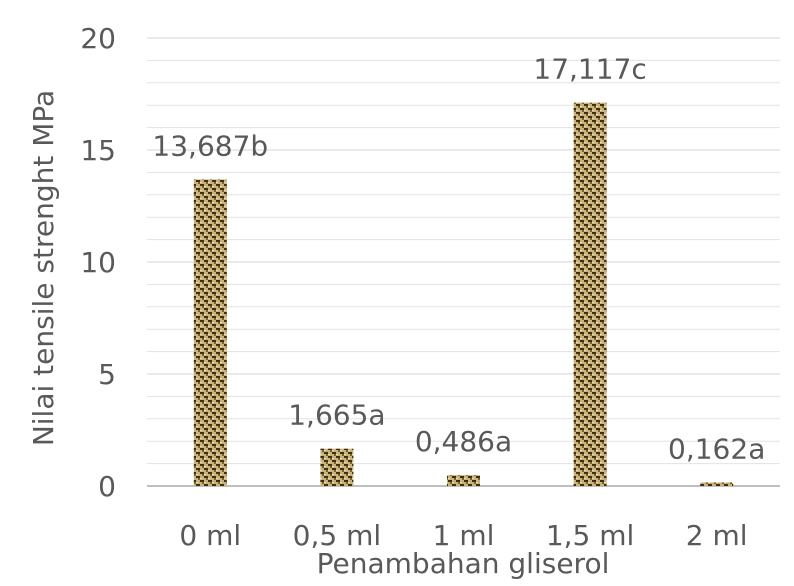  I want to click on x-axis-title: Penambahan gliserol, so click(463, 563).